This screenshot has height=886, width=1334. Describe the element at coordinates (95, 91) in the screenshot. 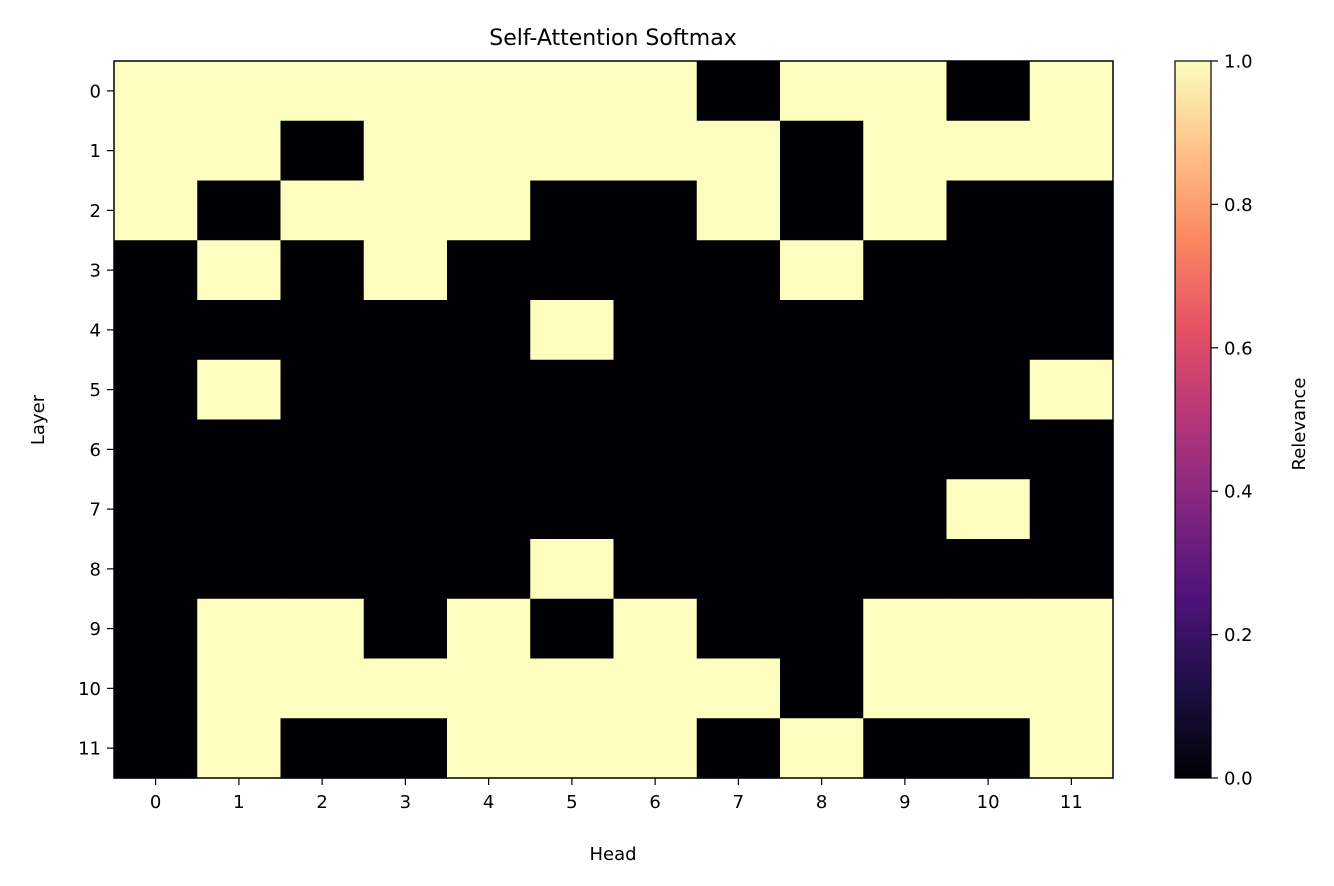

I see `y-tick-label: 0` at that location.